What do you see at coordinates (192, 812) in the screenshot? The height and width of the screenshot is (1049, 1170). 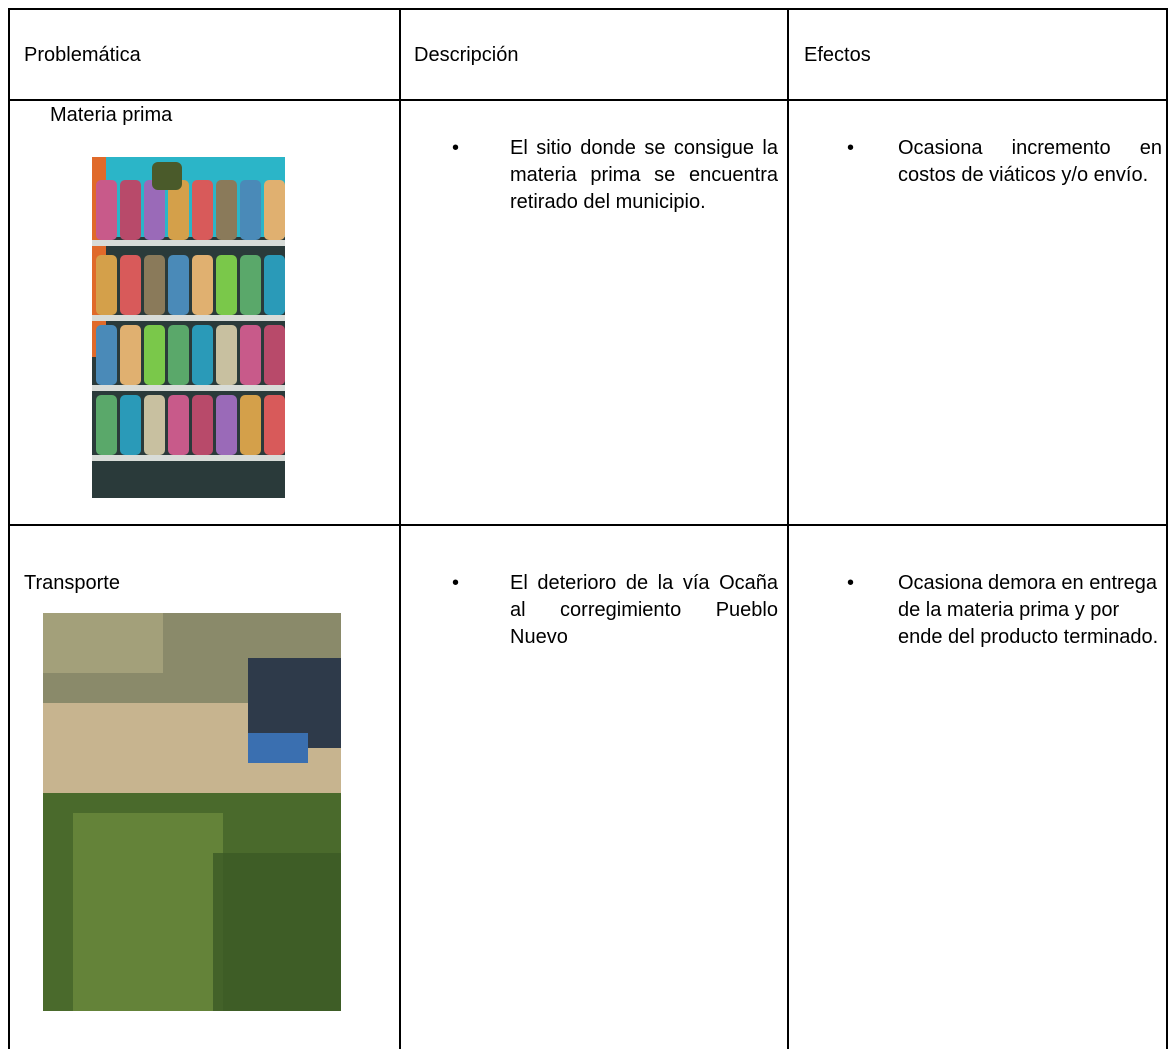 I see `photo-road` at bounding box center [192, 812].